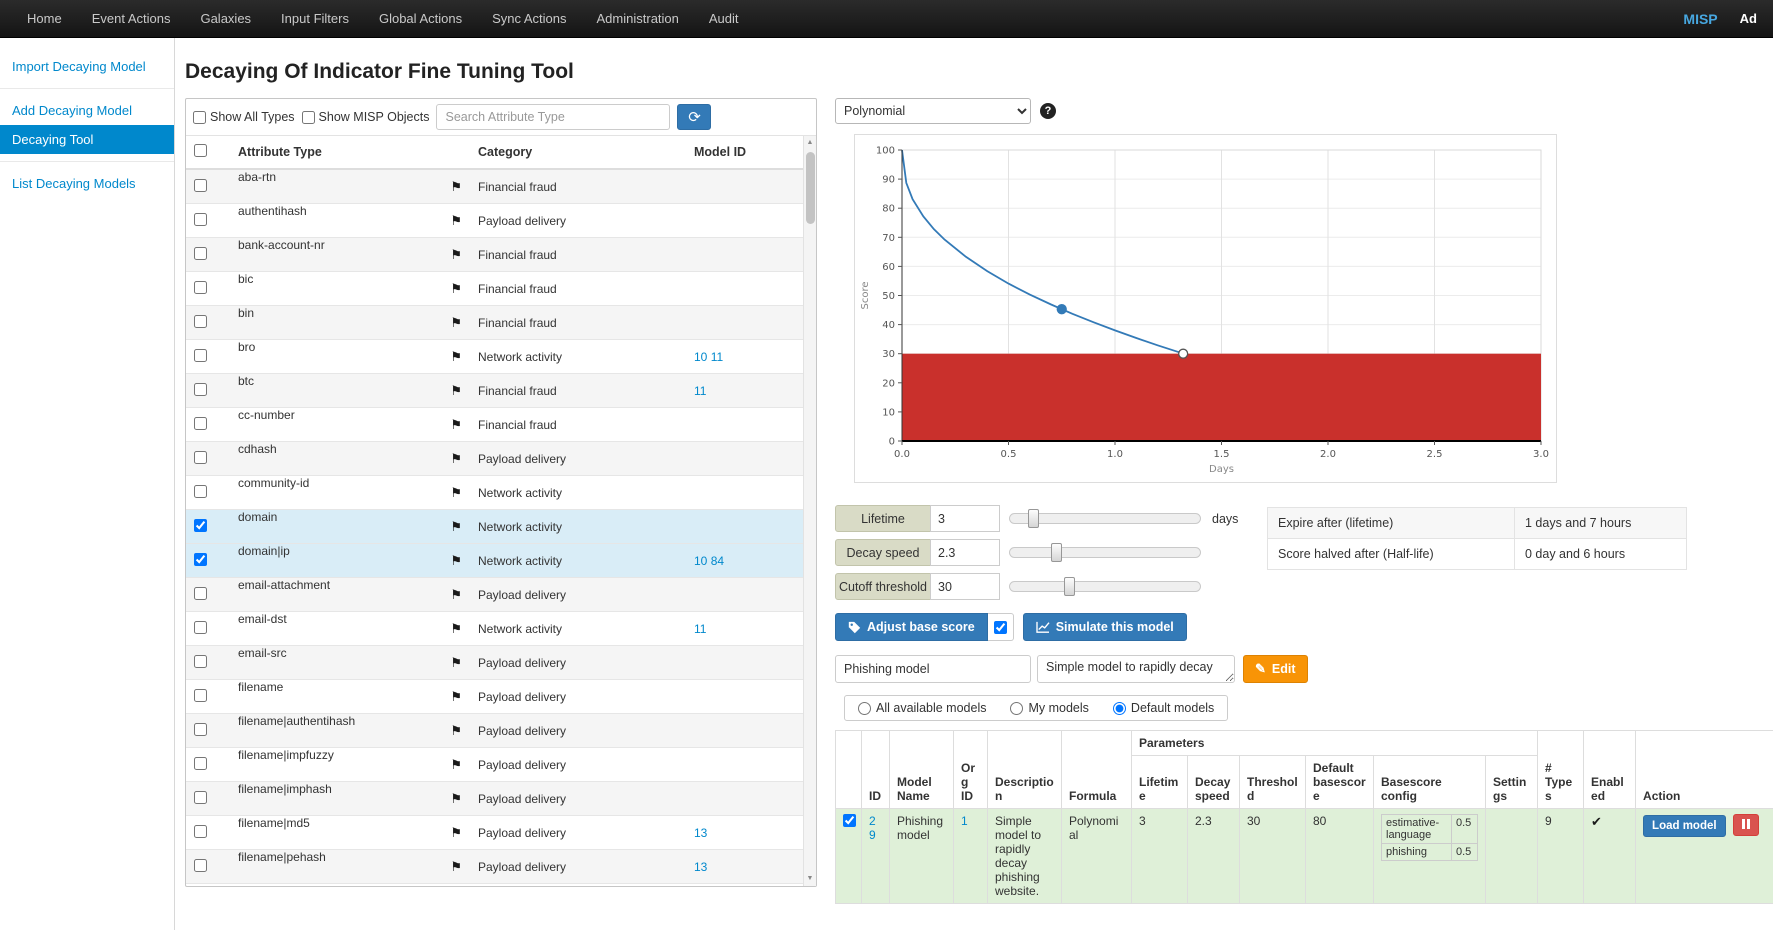  Describe the element at coordinates (810, 878) in the screenshot. I see `scrollbar-down-arrow: ▼` at that location.